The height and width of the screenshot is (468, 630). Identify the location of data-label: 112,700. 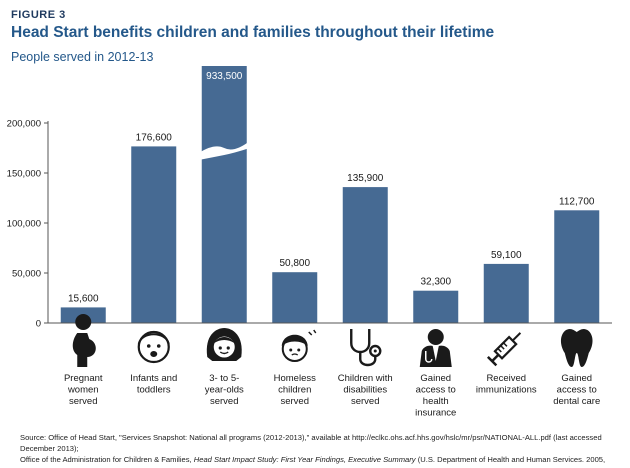
(577, 201).